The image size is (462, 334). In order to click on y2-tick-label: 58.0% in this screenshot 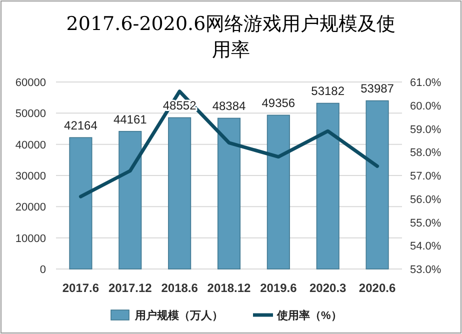, I will do `click(426, 153)`.